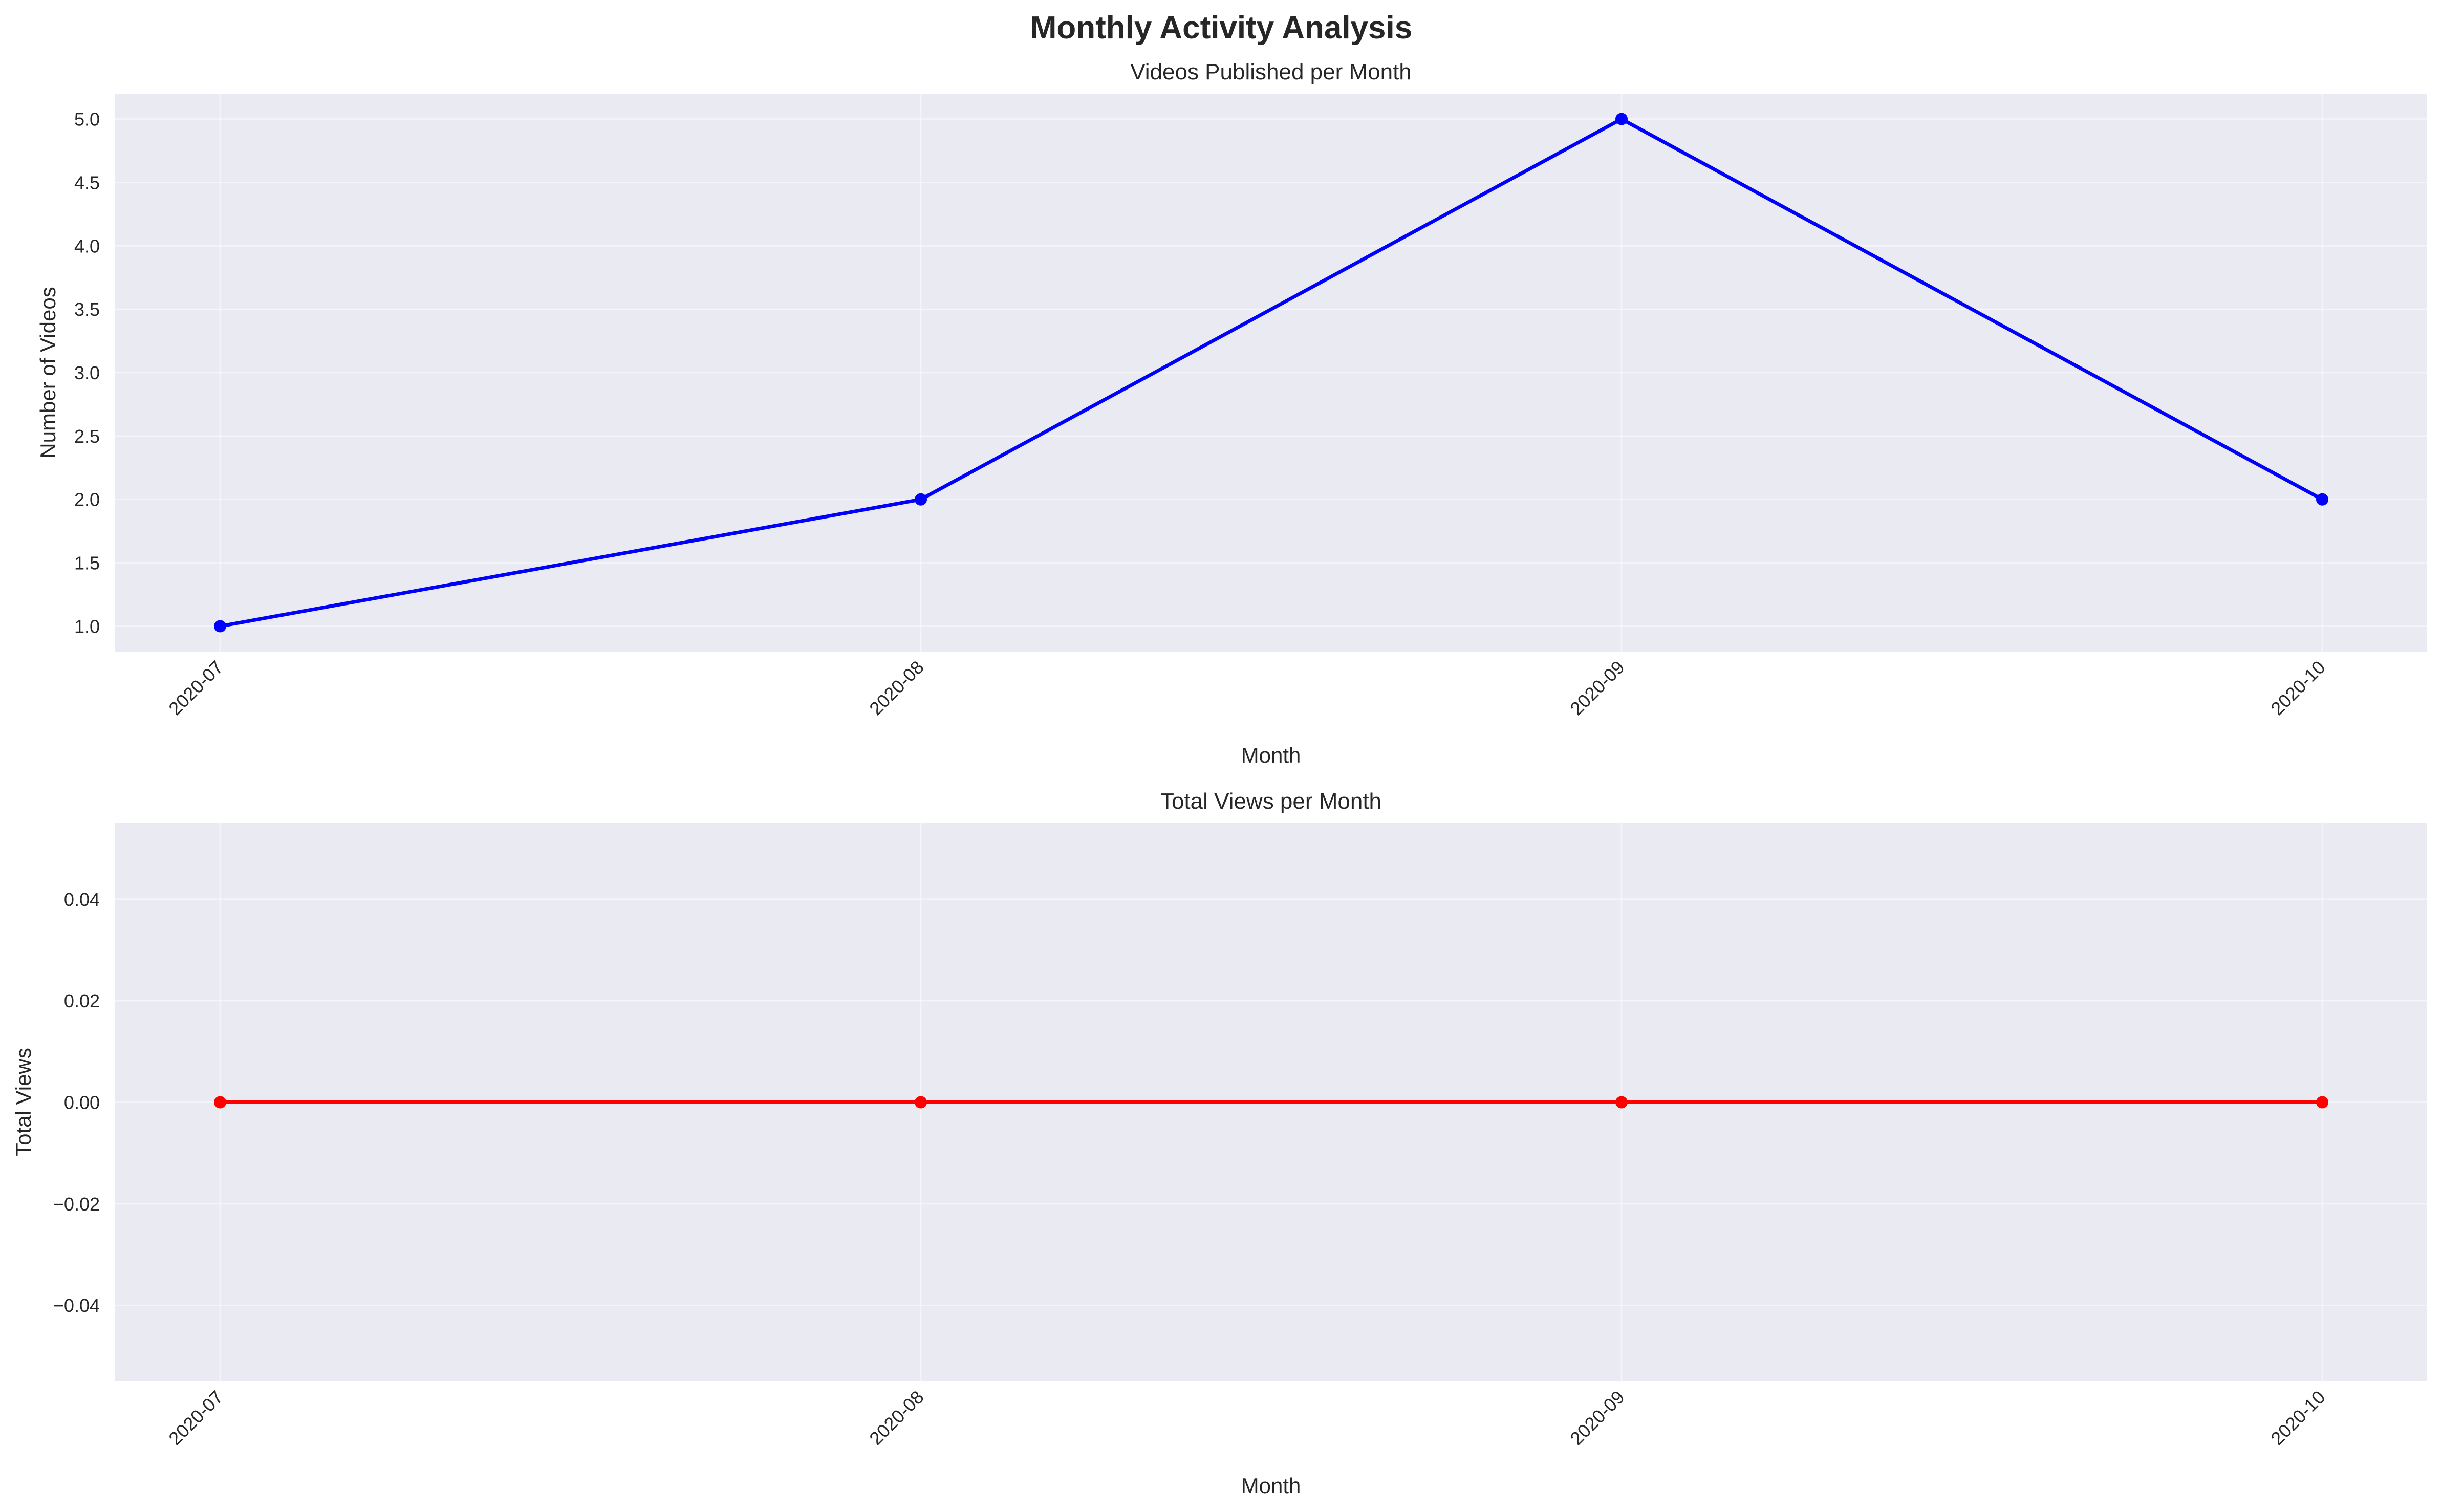  I want to click on y-tick-label: 0.04, so click(82, 899).